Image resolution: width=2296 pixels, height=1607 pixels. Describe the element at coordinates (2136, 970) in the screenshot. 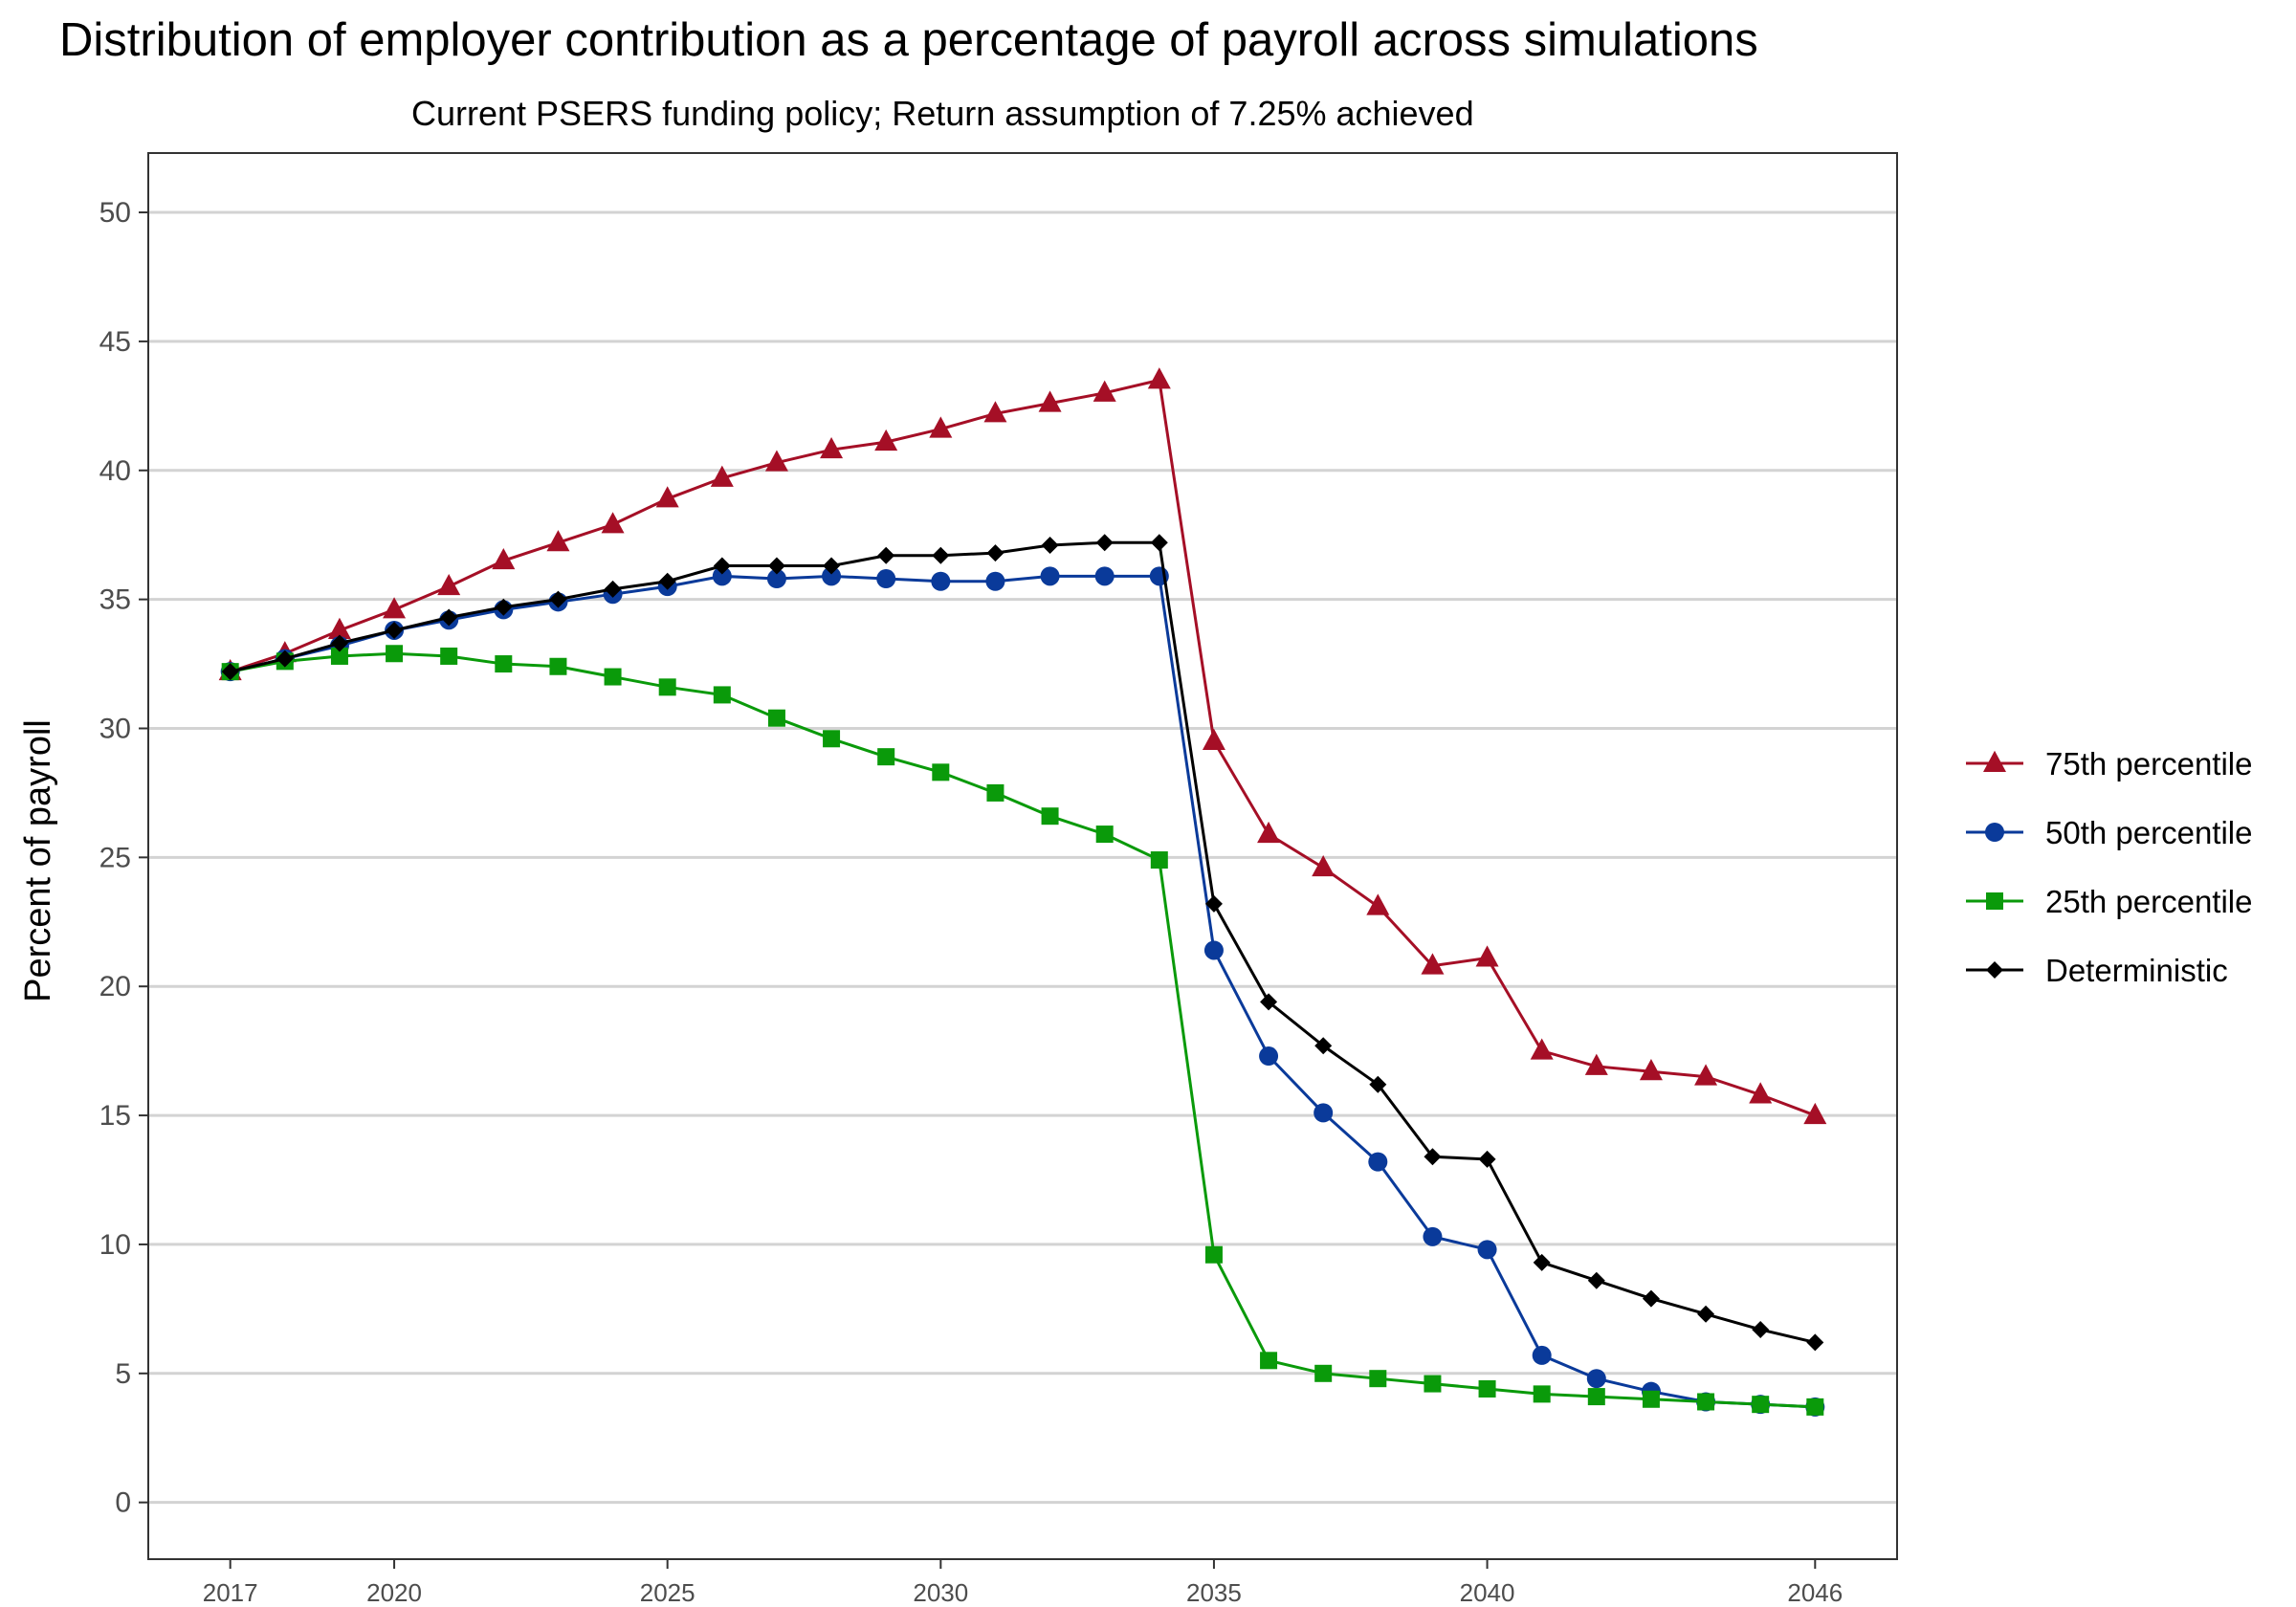

I see `legend-label: Deterministic` at that location.